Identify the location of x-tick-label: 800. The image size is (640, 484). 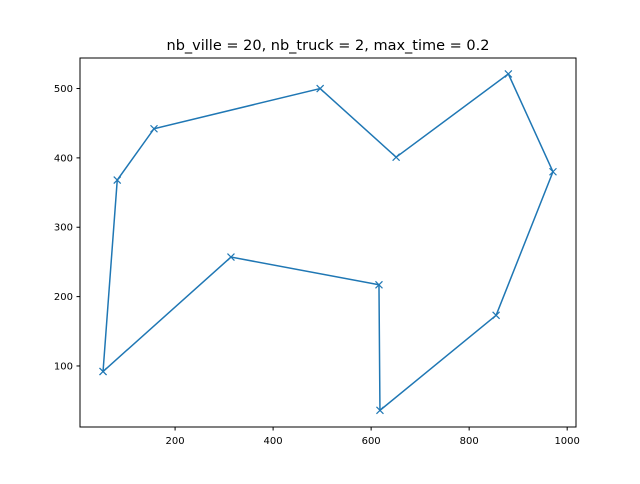
(469, 441).